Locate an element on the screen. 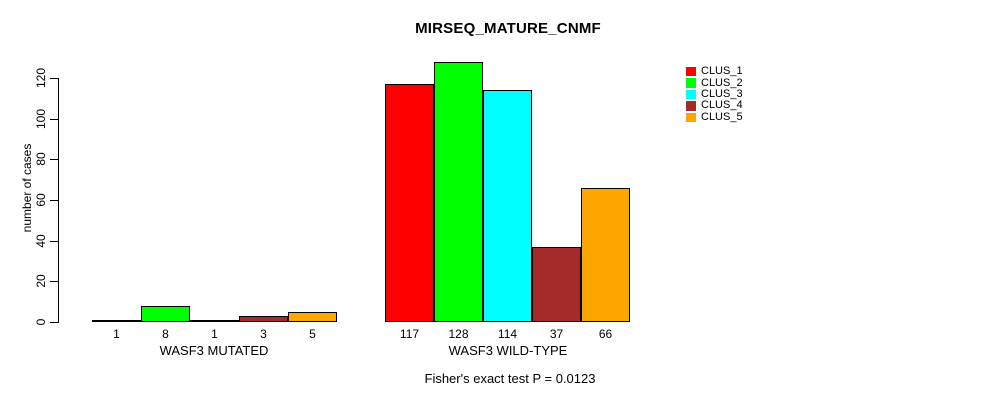  bar-value-label: 117 is located at coordinates (409, 334).